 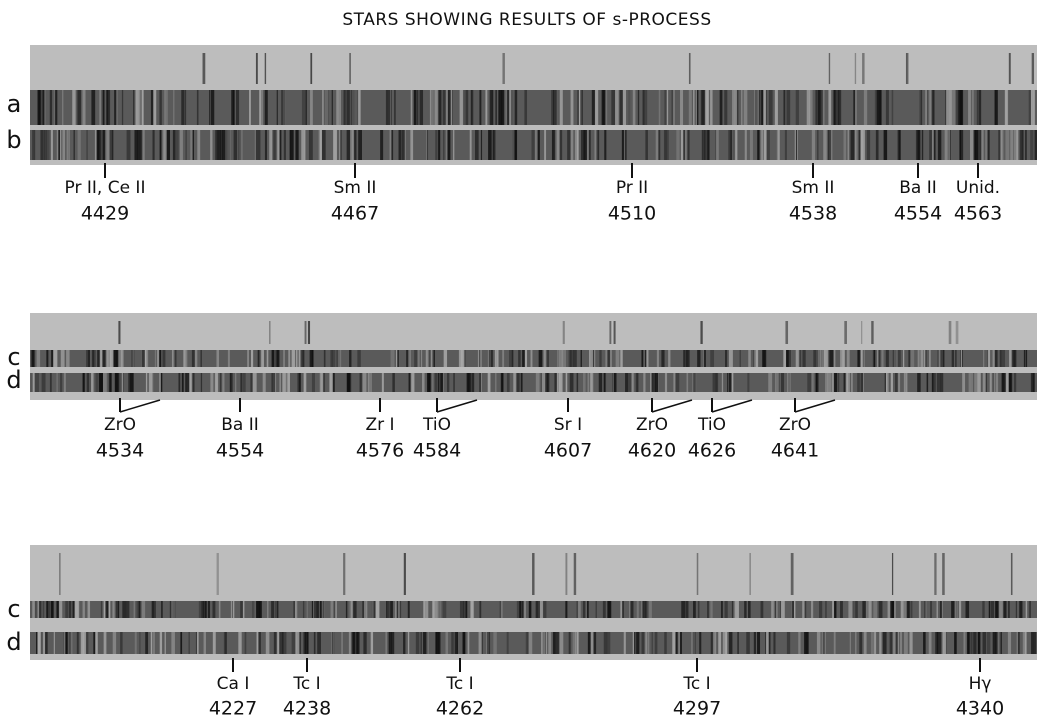 What do you see at coordinates (307, 709) in the screenshot?
I see `wavelength-label: 4238` at bounding box center [307, 709].